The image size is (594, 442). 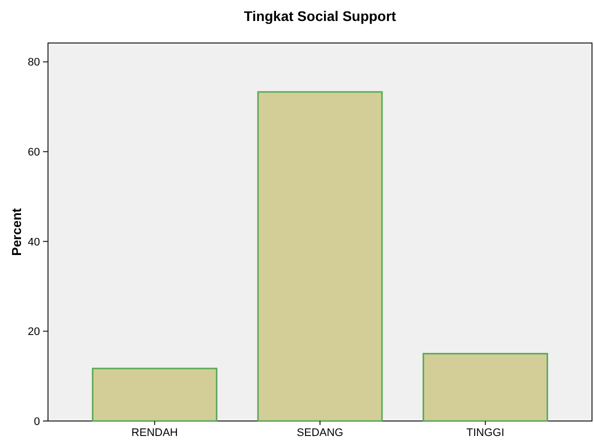 I want to click on x-tick-label: RENDAH, so click(x=154, y=433).